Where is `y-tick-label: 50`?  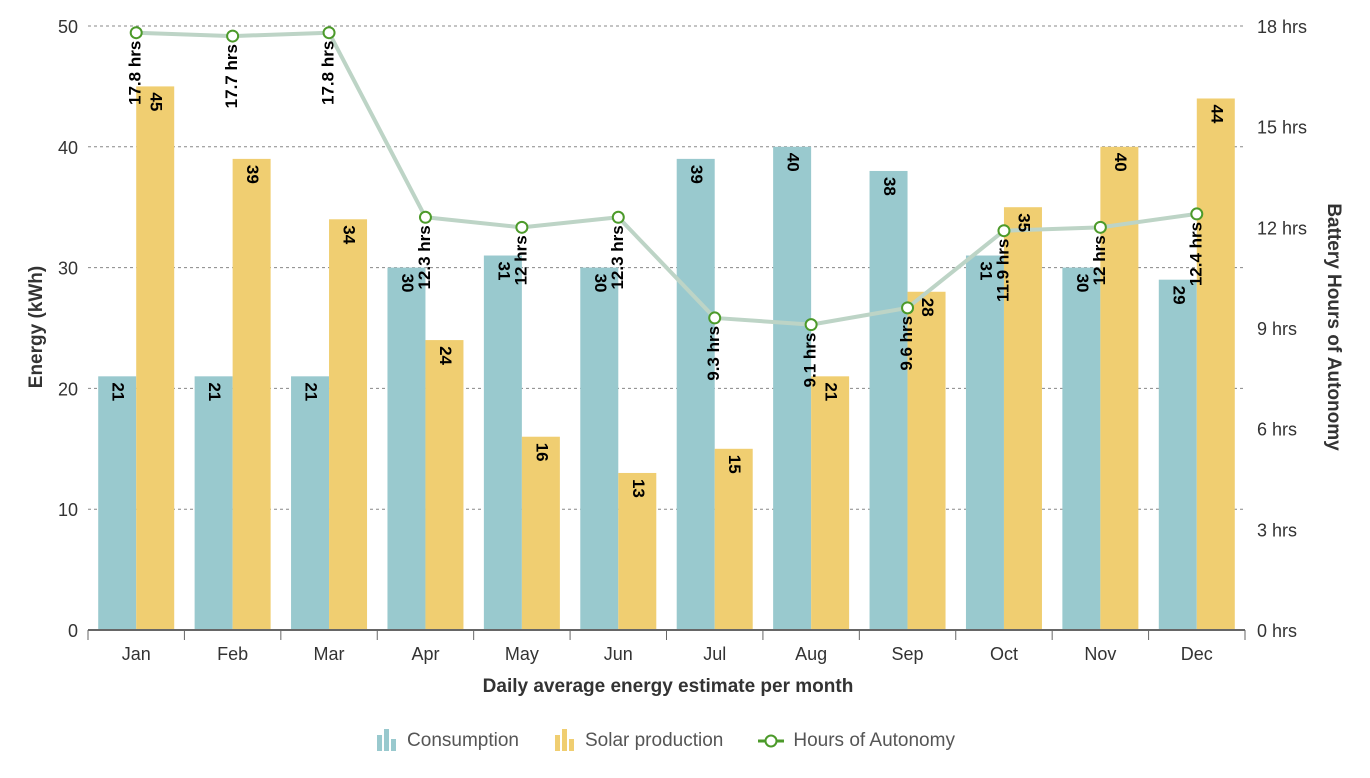
y-tick-label: 50 is located at coordinates (68, 27).